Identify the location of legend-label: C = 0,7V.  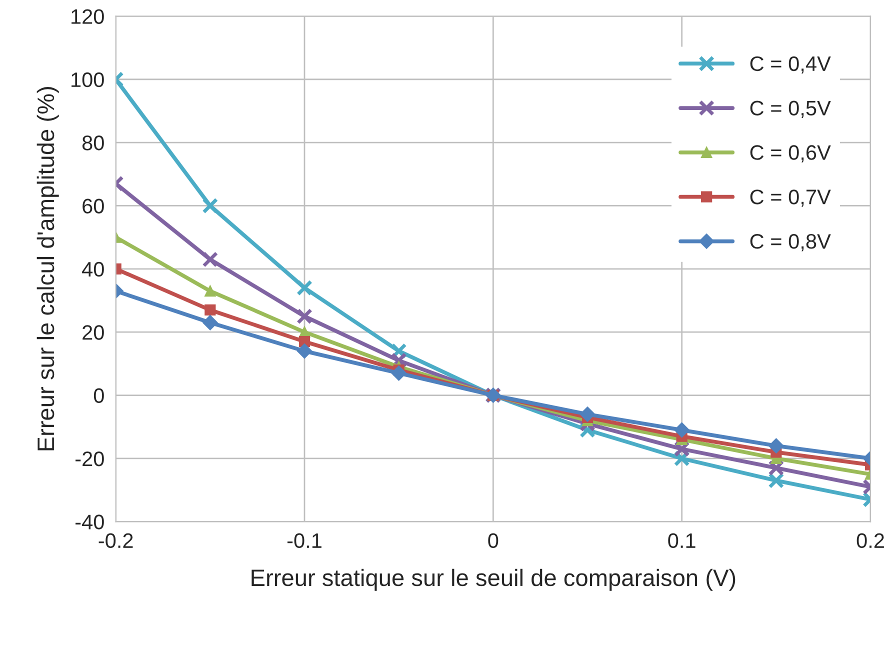
(790, 198).